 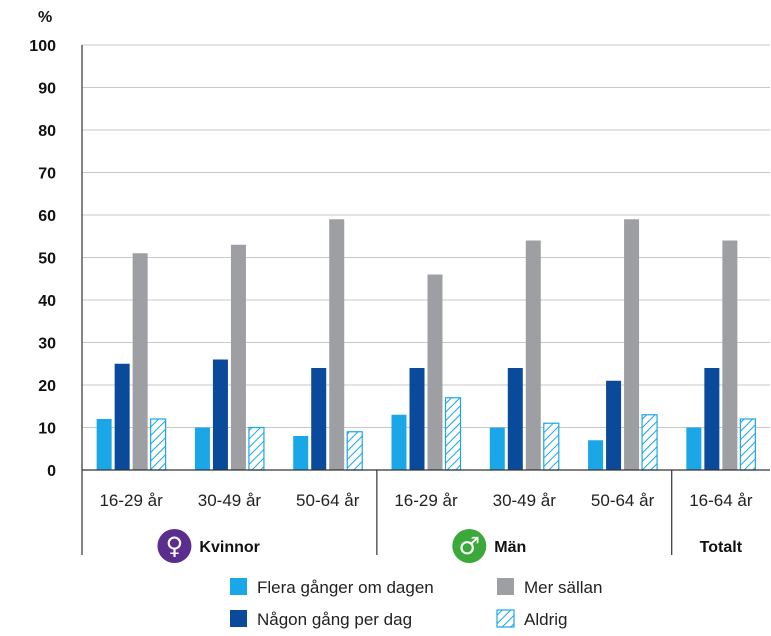 I want to click on legend-label: Flera gånger om dagen, so click(x=345, y=587).